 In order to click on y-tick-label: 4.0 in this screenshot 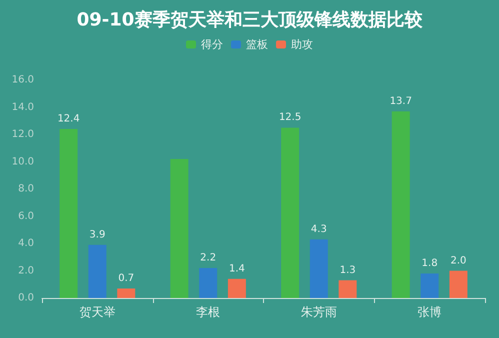, I will do `click(26, 243)`.